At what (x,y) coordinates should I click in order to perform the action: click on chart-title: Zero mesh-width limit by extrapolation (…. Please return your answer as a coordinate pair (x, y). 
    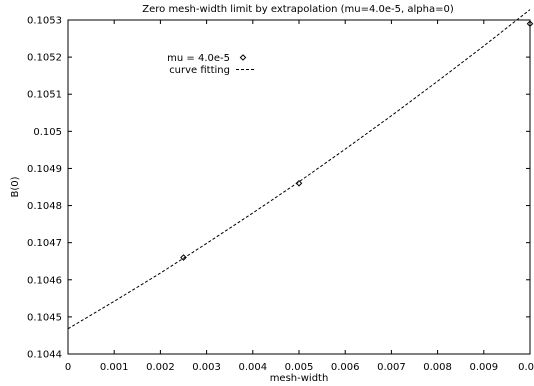
    Looking at the image, I should click on (298, 9).